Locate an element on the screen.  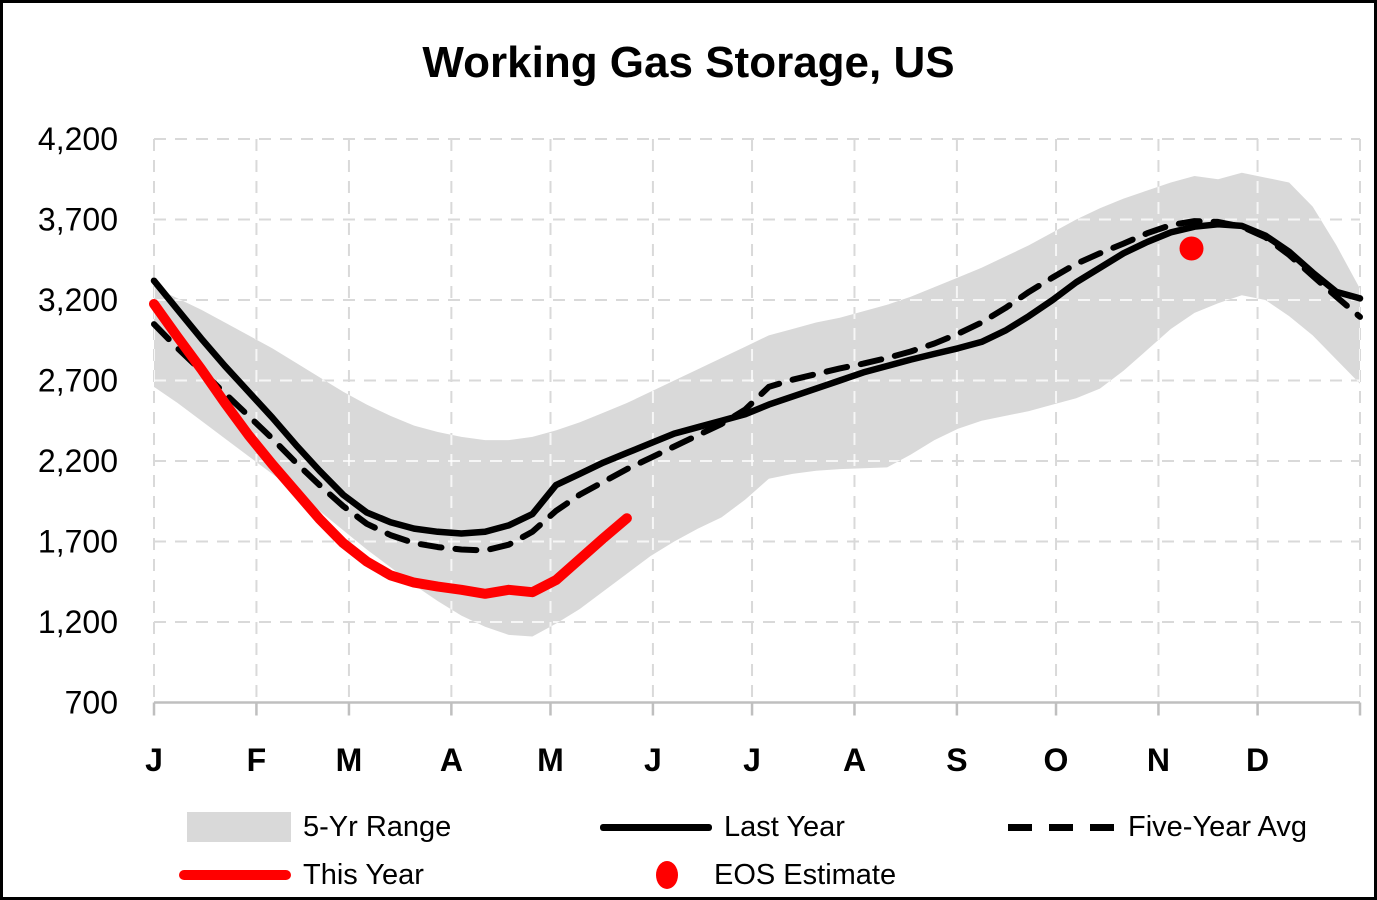
legend-label-five-year-avg: Five-Year Avg is located at coordinates (1217, 826).